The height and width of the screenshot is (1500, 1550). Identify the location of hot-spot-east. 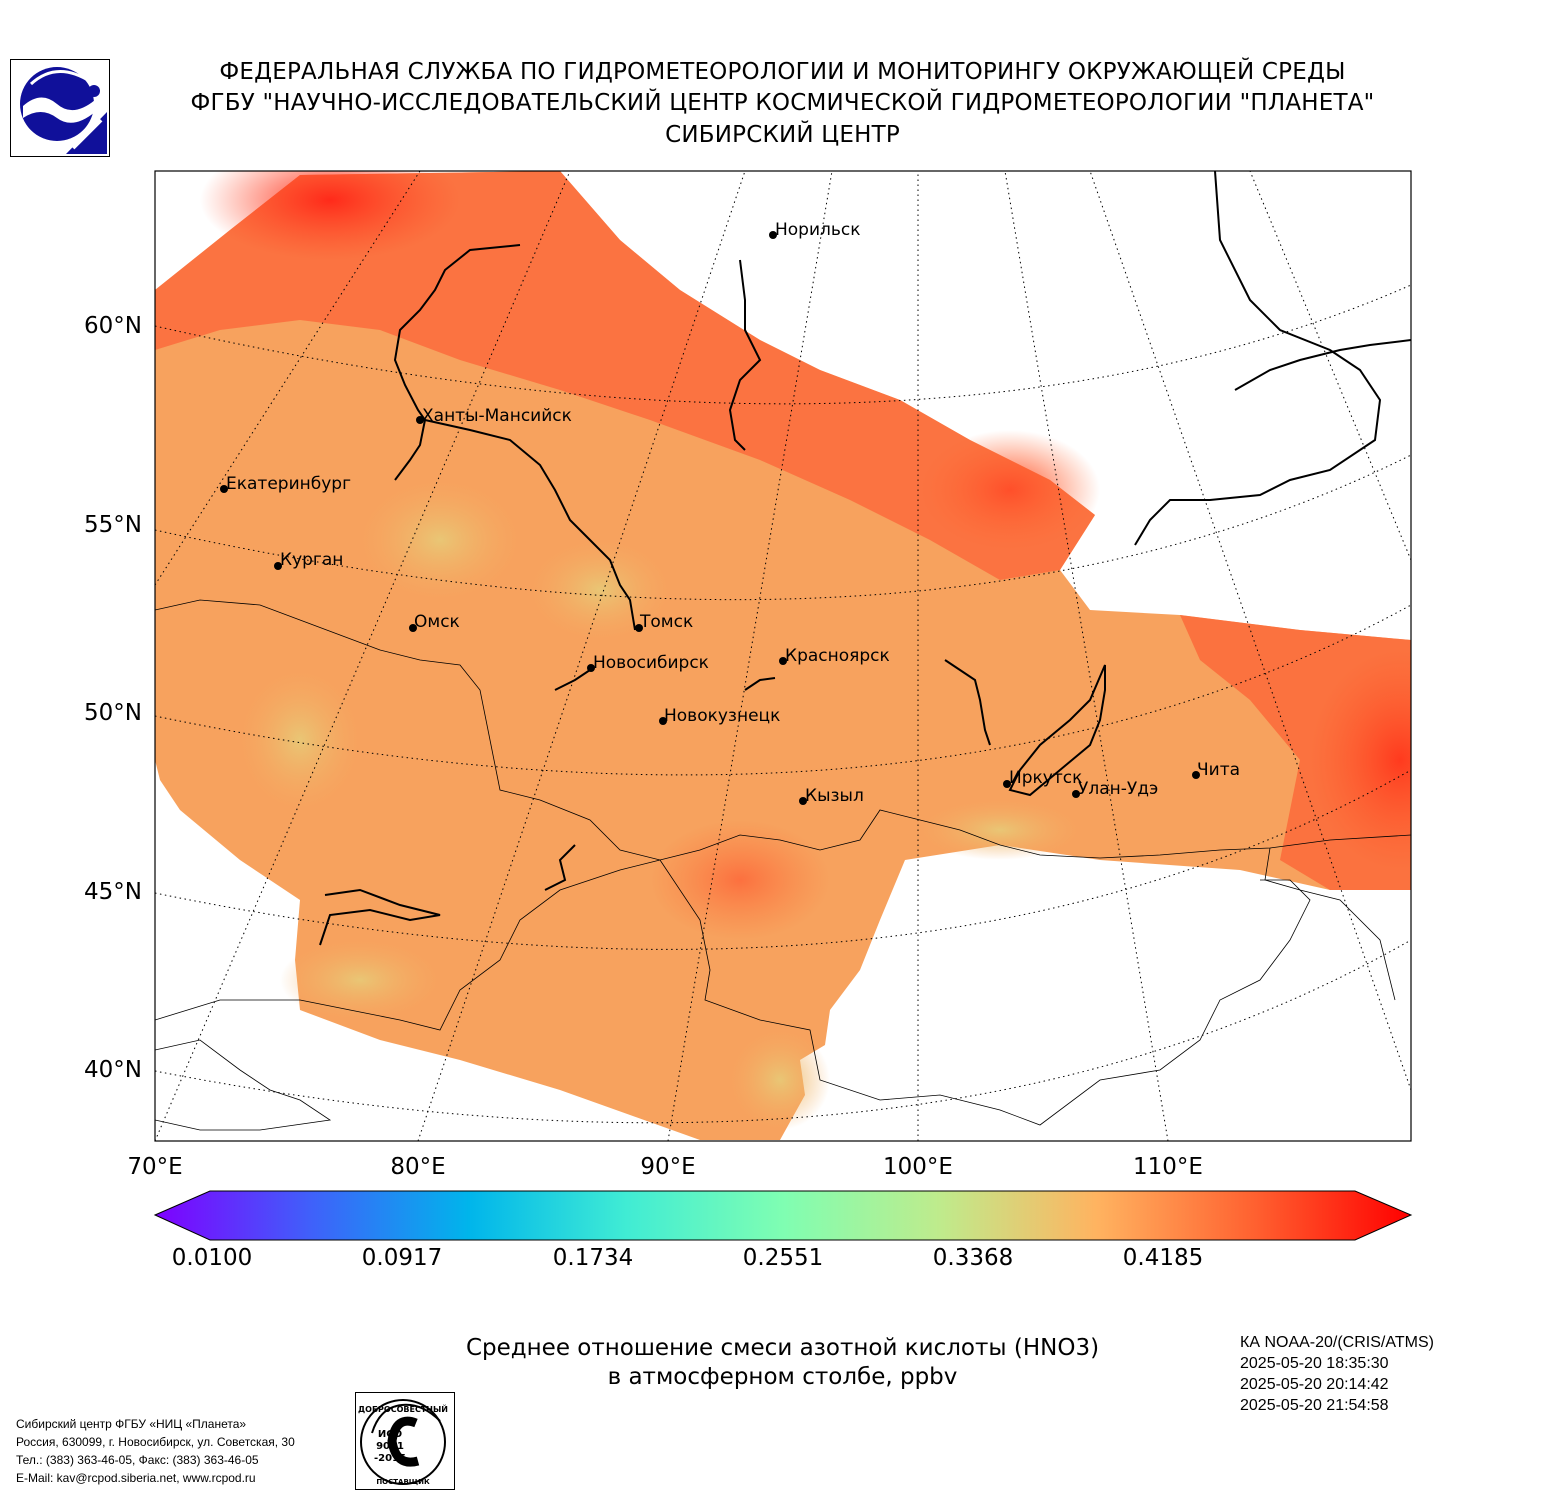
(1360, 760).